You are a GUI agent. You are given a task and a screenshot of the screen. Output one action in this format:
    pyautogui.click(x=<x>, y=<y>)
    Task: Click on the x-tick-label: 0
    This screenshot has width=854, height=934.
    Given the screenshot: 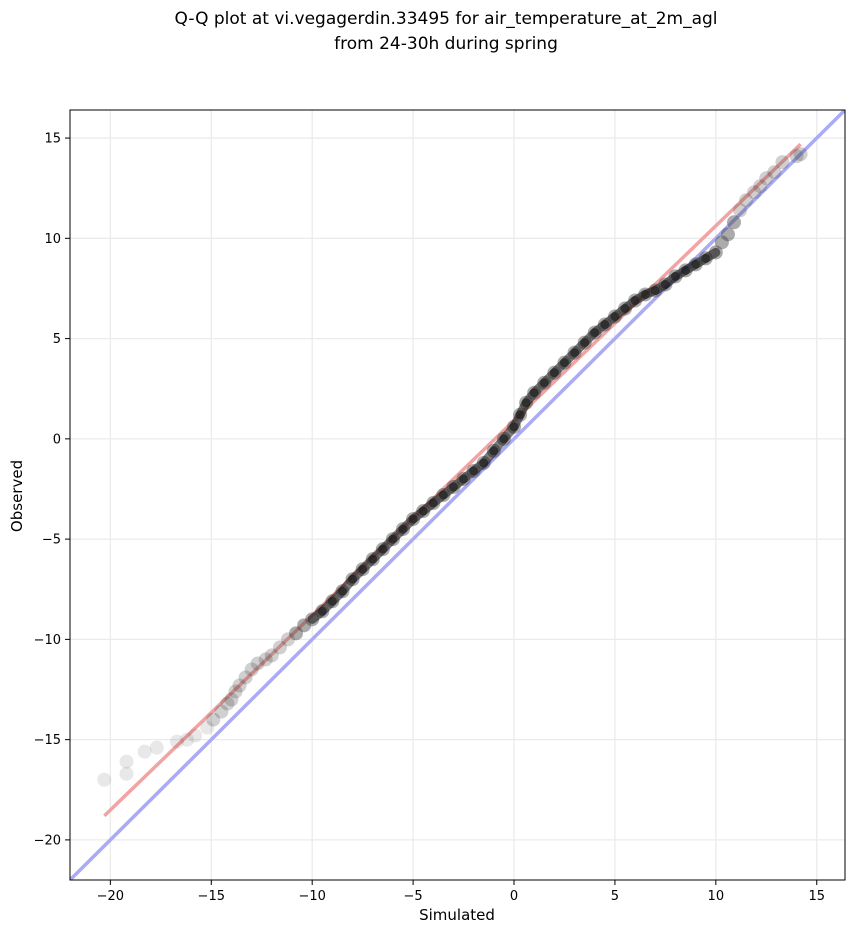 What is the action you would take?
    pyautogui.click(x=514, y=896)
    